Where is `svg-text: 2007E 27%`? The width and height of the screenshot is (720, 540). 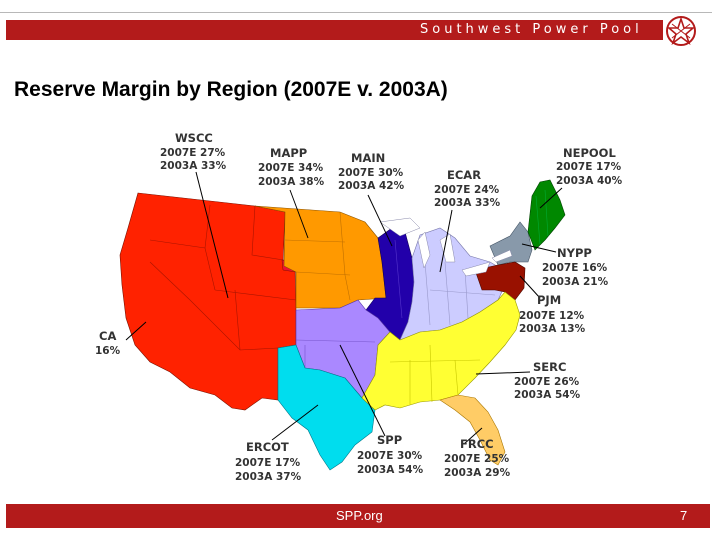
svg-text: 2007E 27% is located at coordinates (193, 153).